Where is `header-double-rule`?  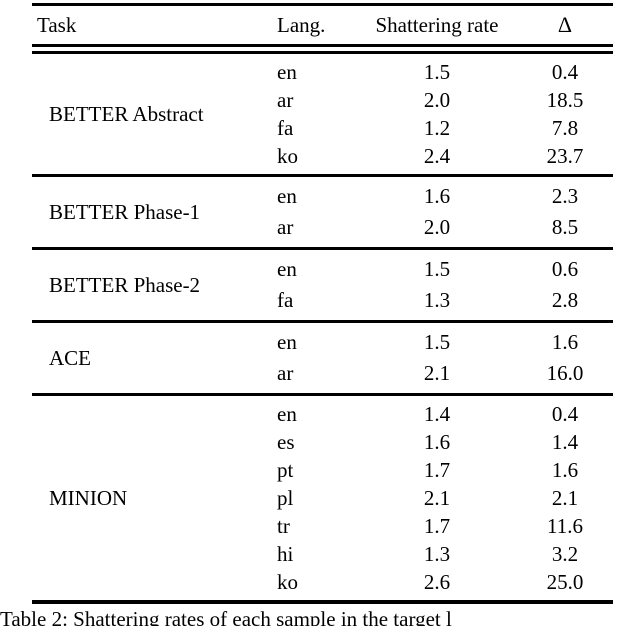 header-double-rule is located at coordinates (322, 49).